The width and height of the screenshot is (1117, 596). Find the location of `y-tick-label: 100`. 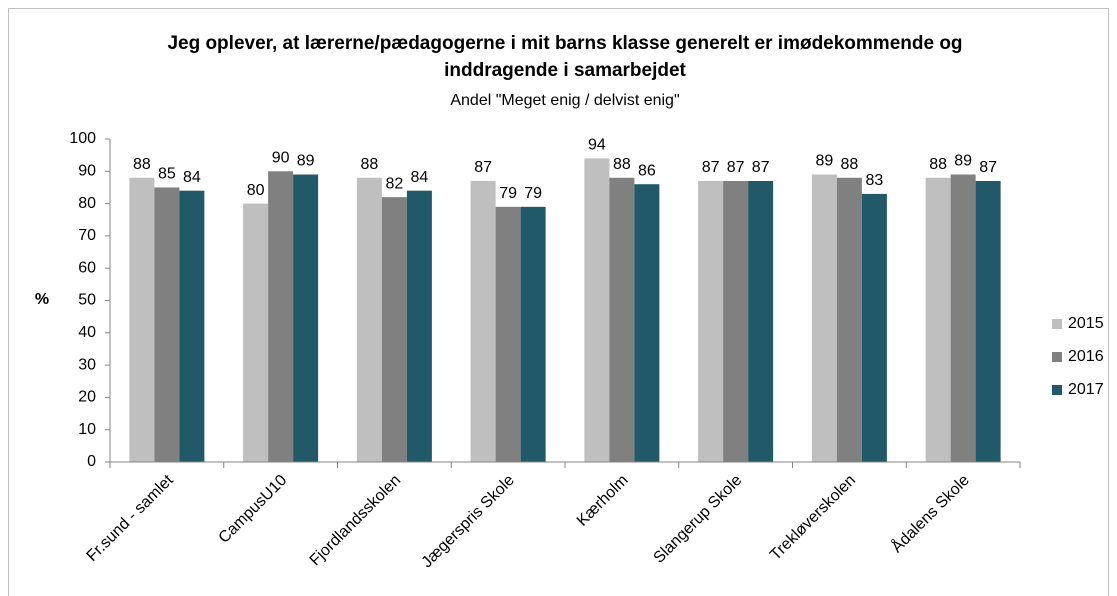

y-tick-label: 100 is located at coordinates (82, 138).